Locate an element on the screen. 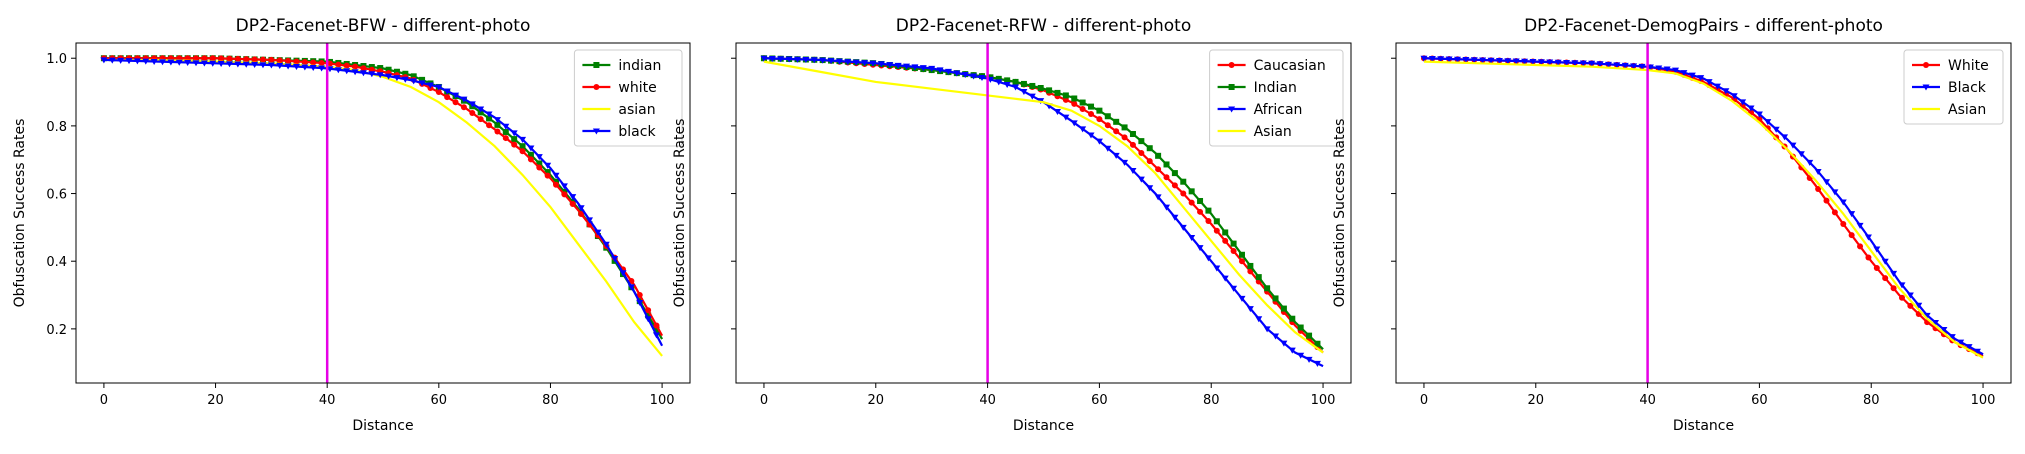  y-tick-label: 0.8 is located at coordinates (56, 127).